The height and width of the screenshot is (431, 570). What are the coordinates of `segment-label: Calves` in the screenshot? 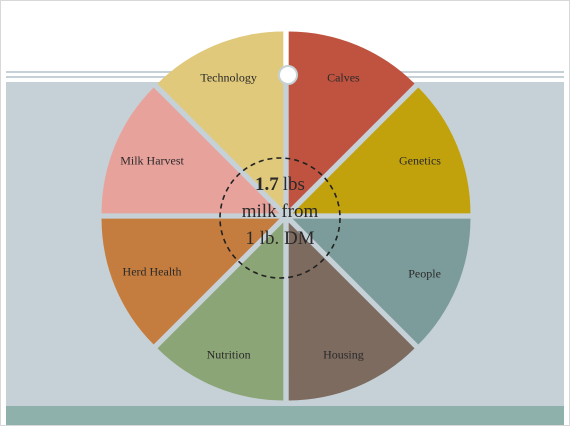 It's located at (343, 77).